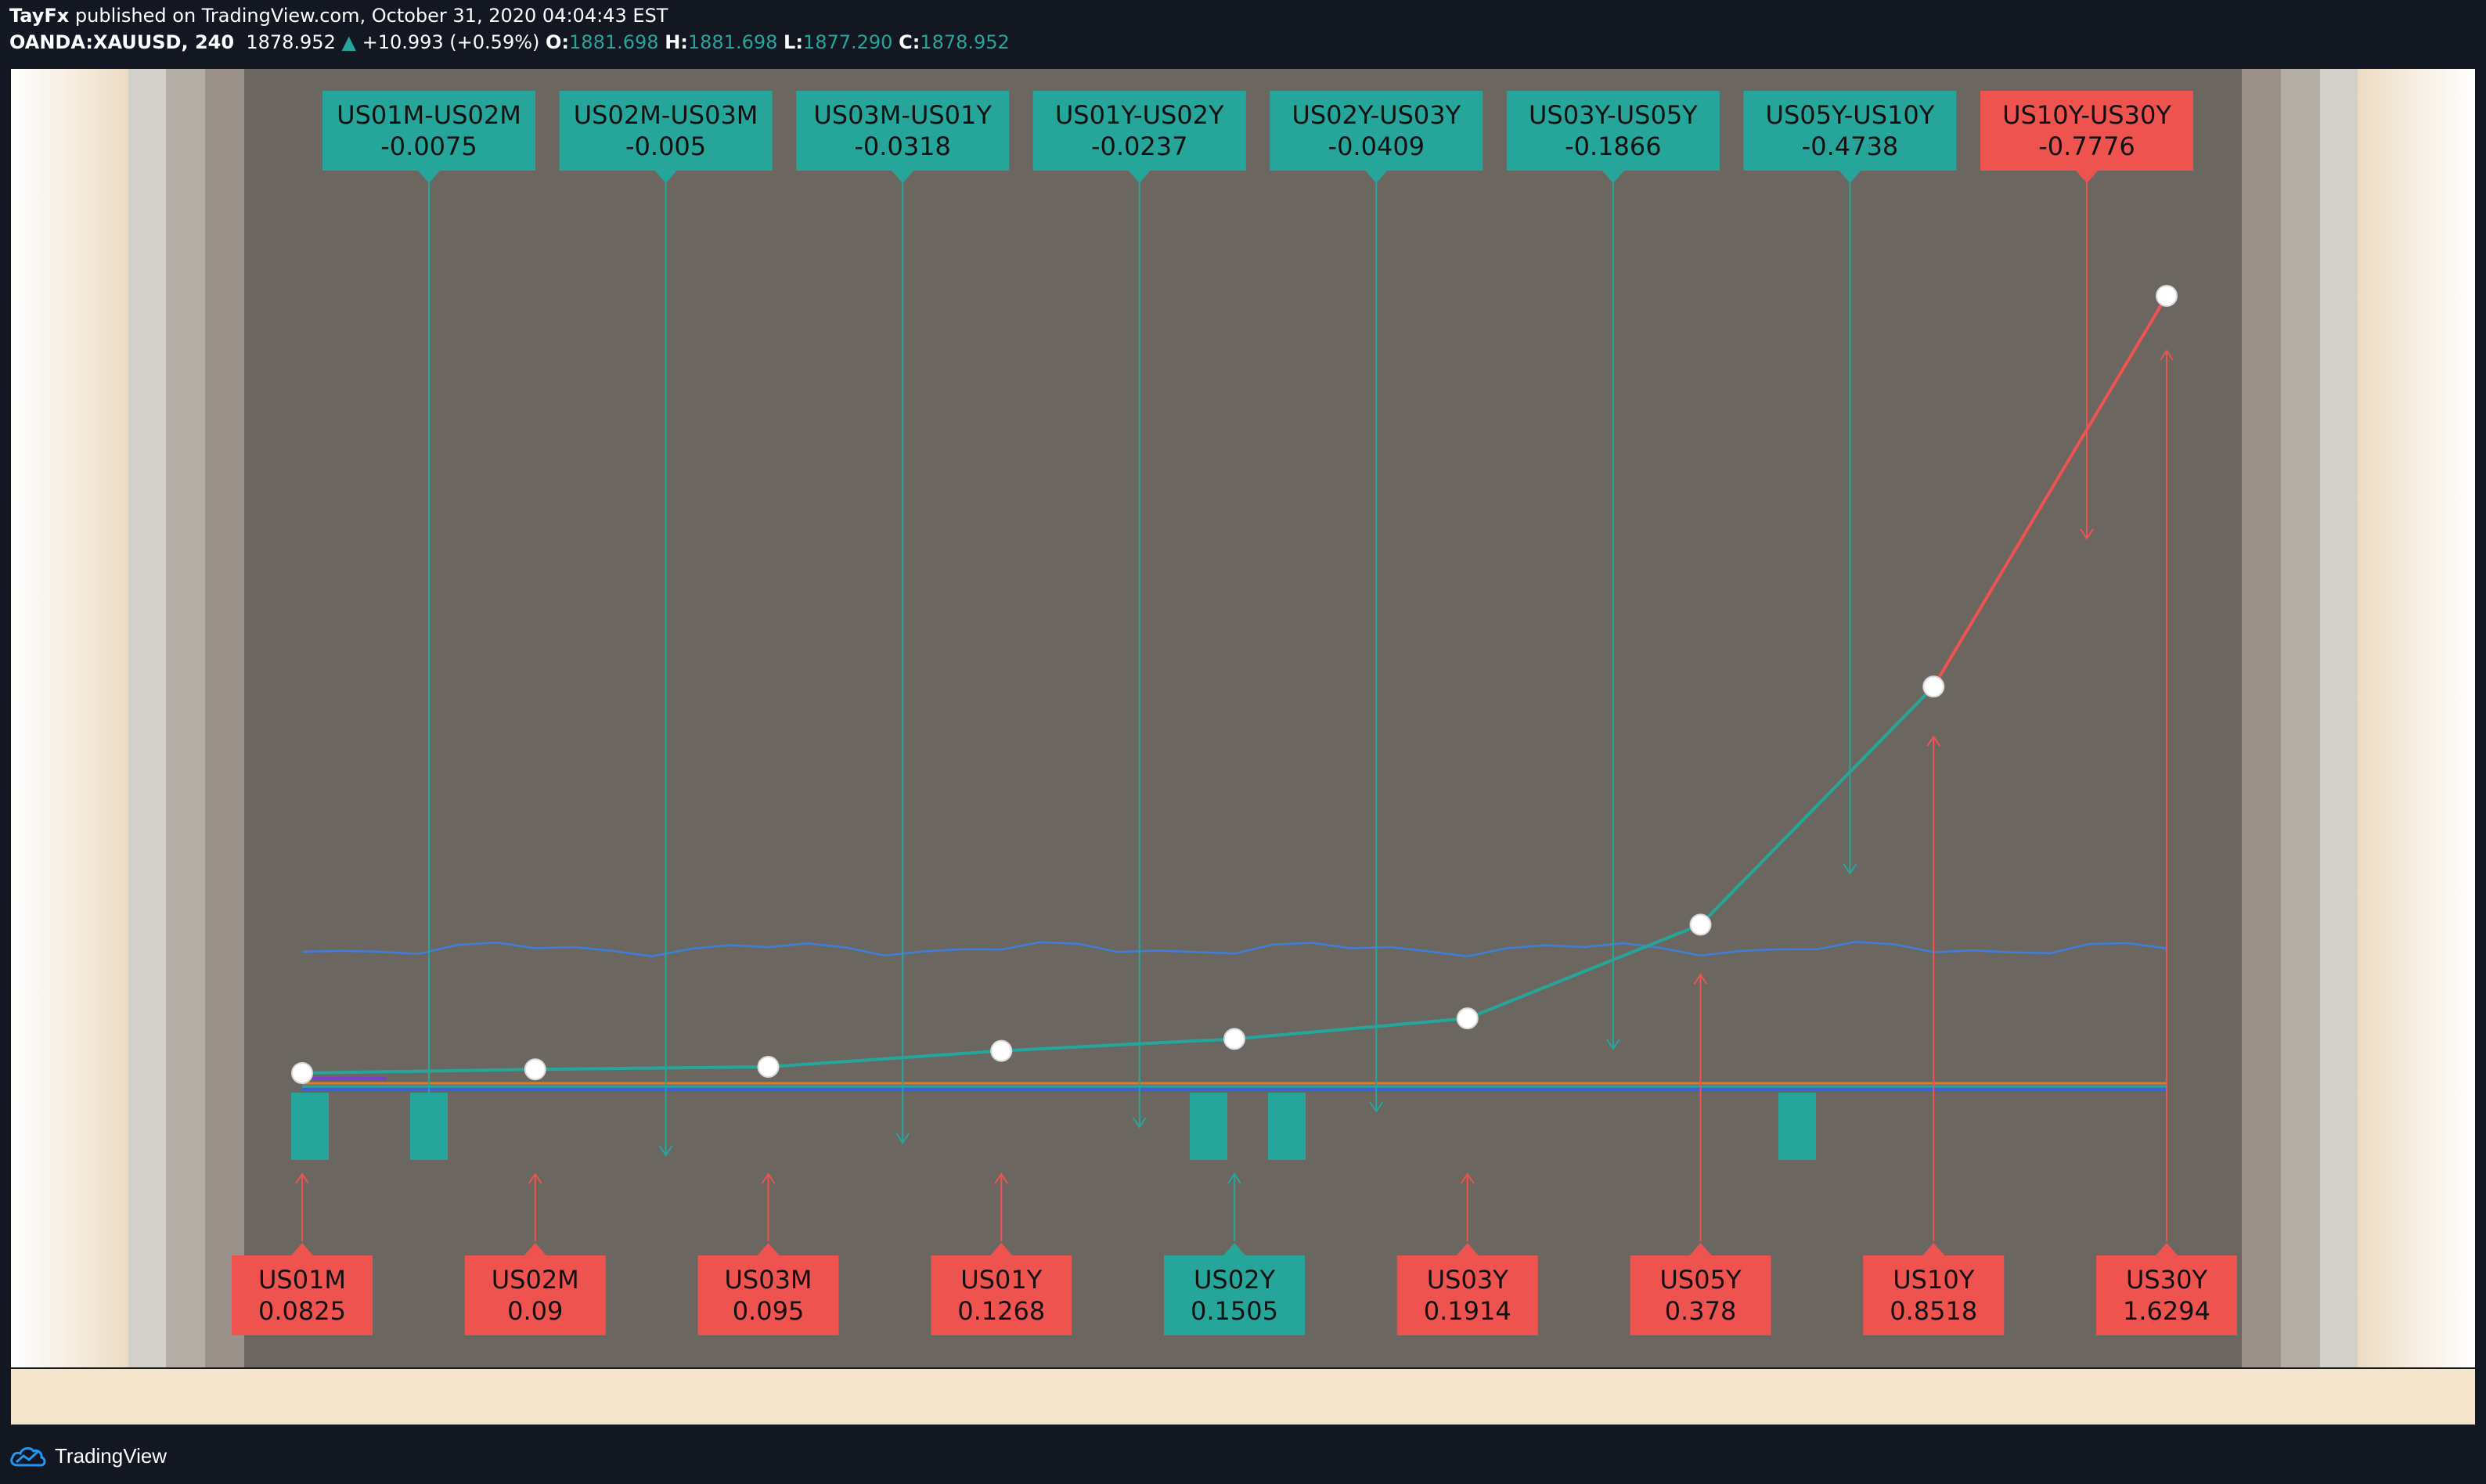 Image resolution: width=2486 pixels, height=1484 pixels. What do you see at coordinates (2416, 719) in the screenshot?
I see `background-fade-right` at bounding box center [2416, 719].